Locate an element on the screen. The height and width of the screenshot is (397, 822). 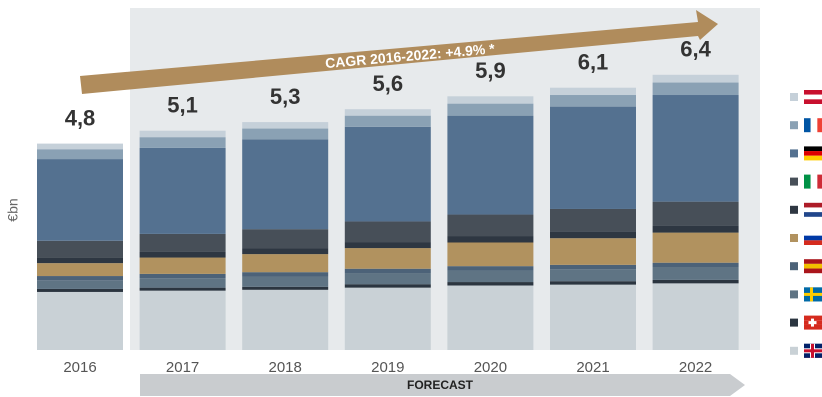
total-label: 5,3 is located at coordinates (285, 96).